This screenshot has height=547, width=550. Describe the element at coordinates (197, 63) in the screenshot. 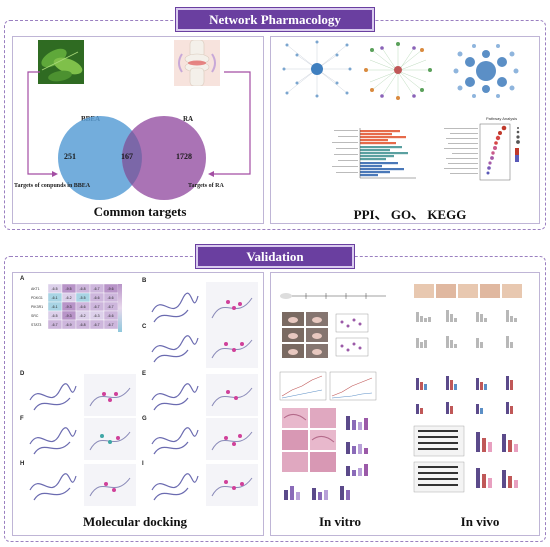

I see `knee-joint-image` at that location.